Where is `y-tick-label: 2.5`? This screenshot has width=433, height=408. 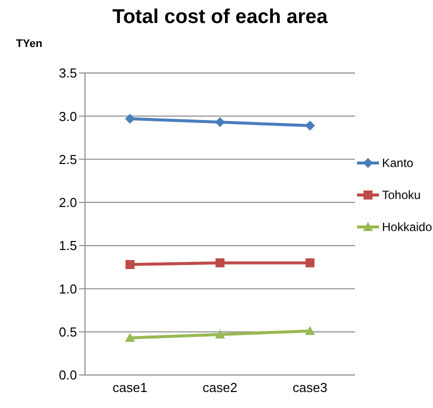 y-tick-label: 2.5 is located at coordinates (67, 159).